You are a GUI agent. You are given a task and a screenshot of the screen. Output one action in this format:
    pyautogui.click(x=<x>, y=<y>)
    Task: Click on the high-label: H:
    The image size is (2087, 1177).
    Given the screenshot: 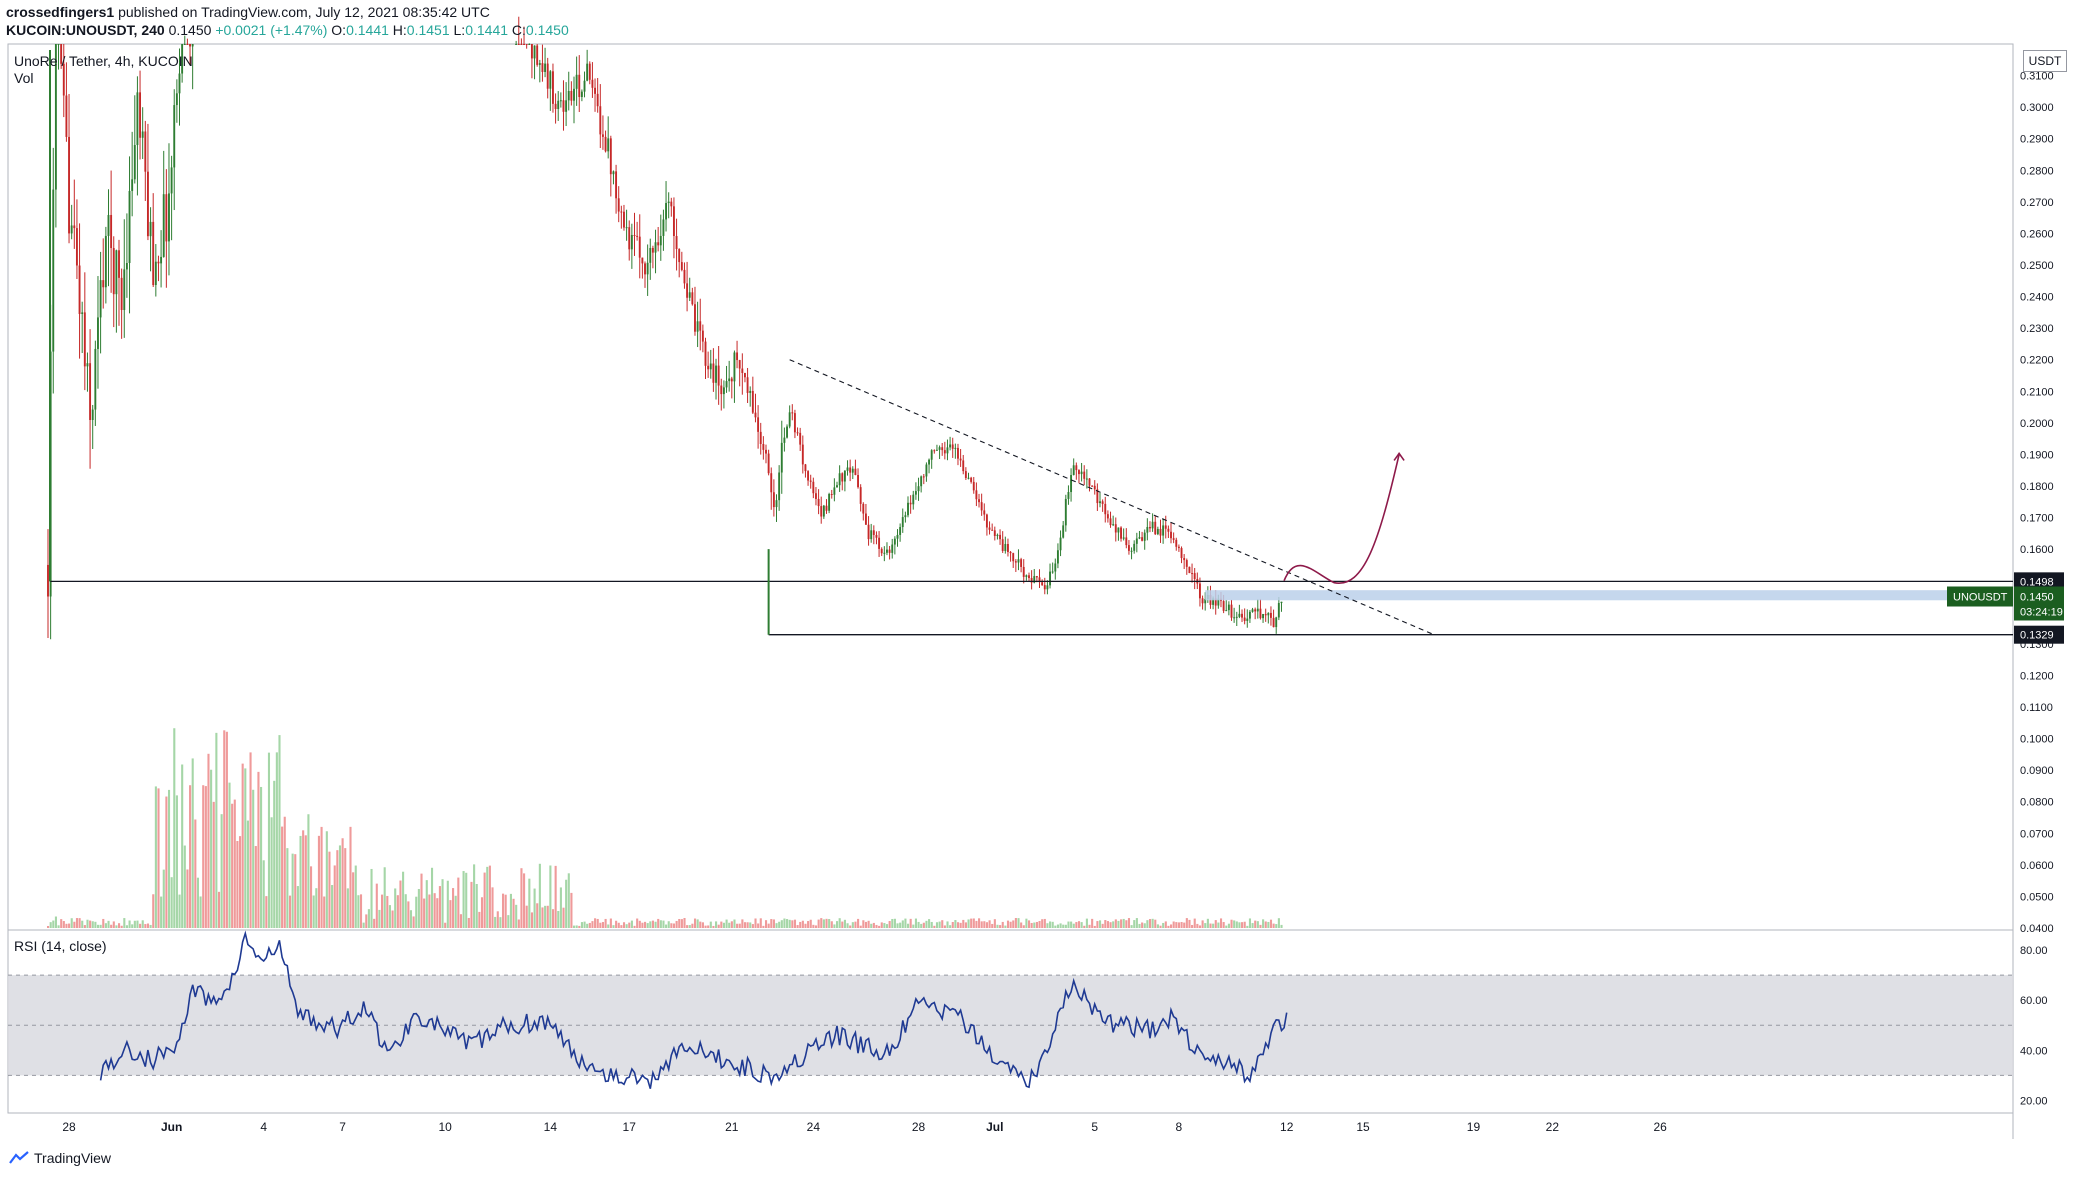 What is the action you would take?
    pyautogui.click(x=399, y=30)
    